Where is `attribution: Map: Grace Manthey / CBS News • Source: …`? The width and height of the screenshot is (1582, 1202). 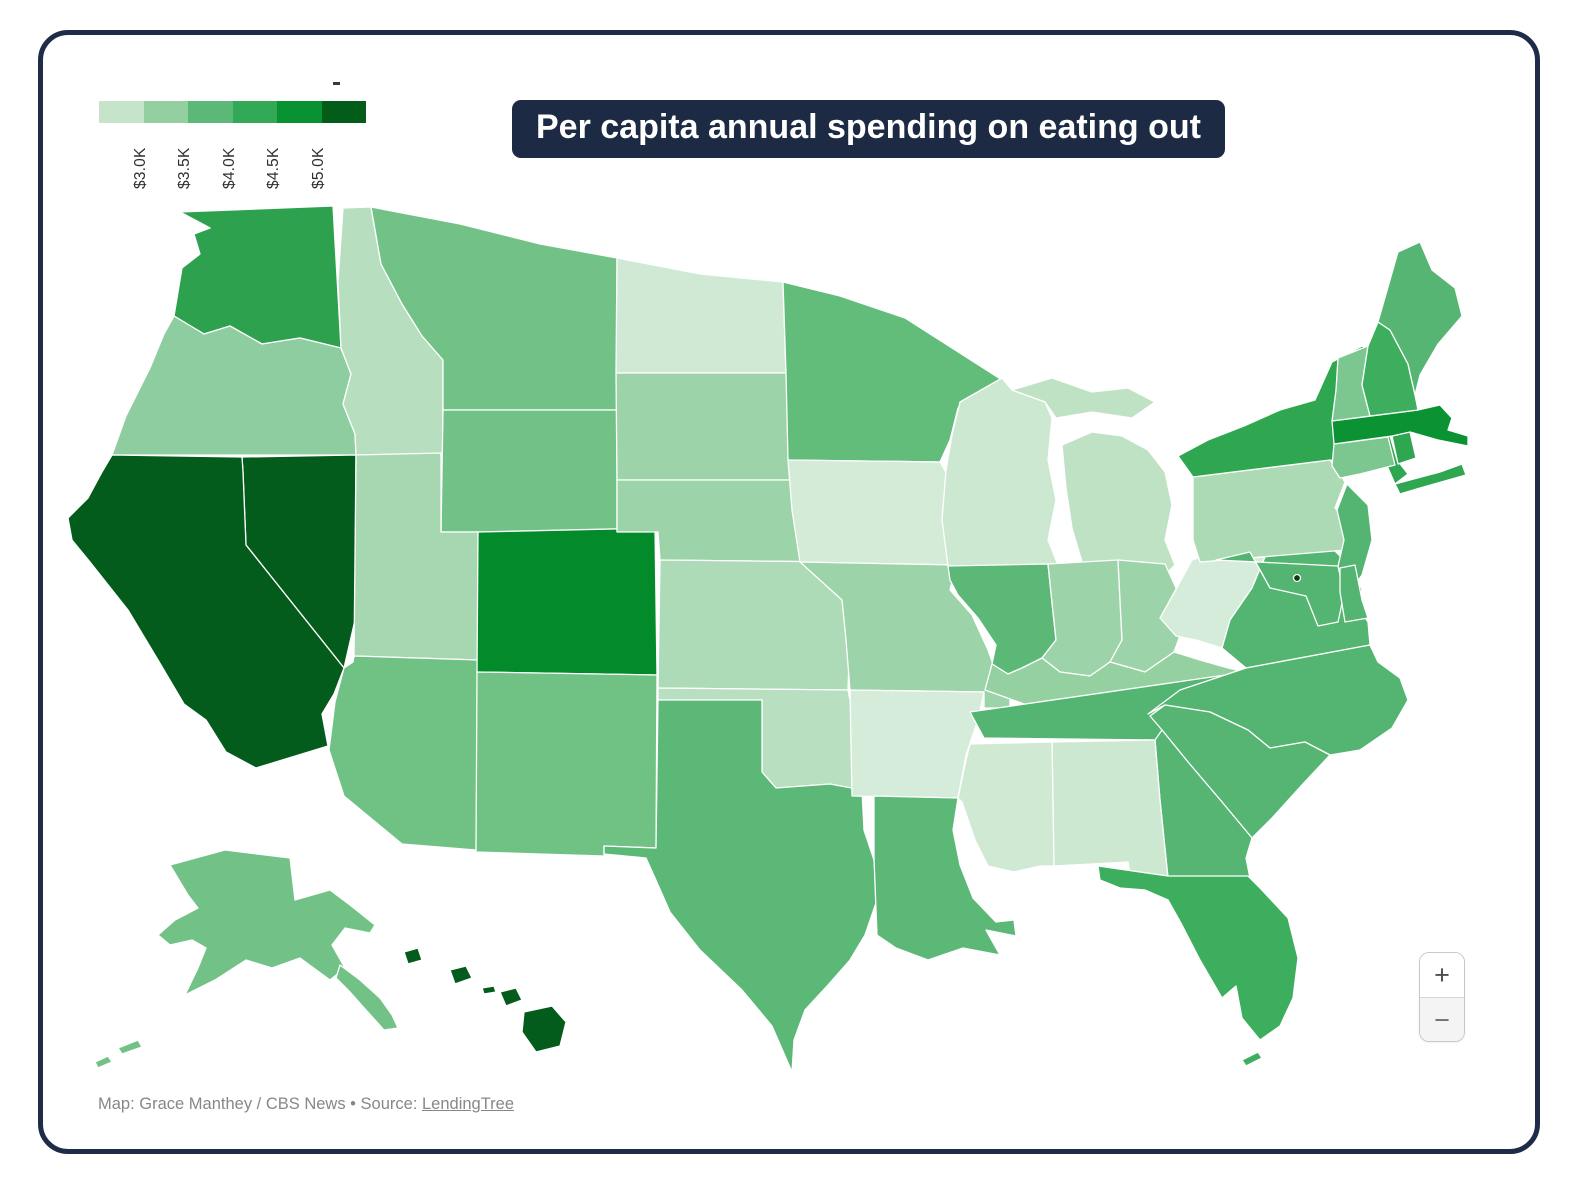
attribution: Map: Grace Manthey / CBS News • Source: … is located at coordinates (306, 1104).